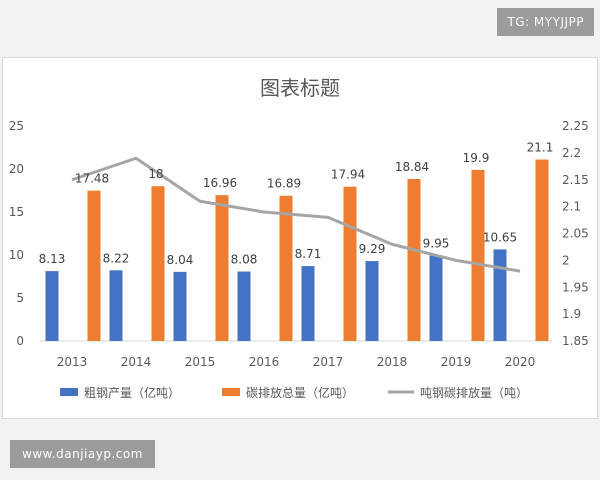  I want to click on y-right-tick-label: 1.9, so click(571, 314).